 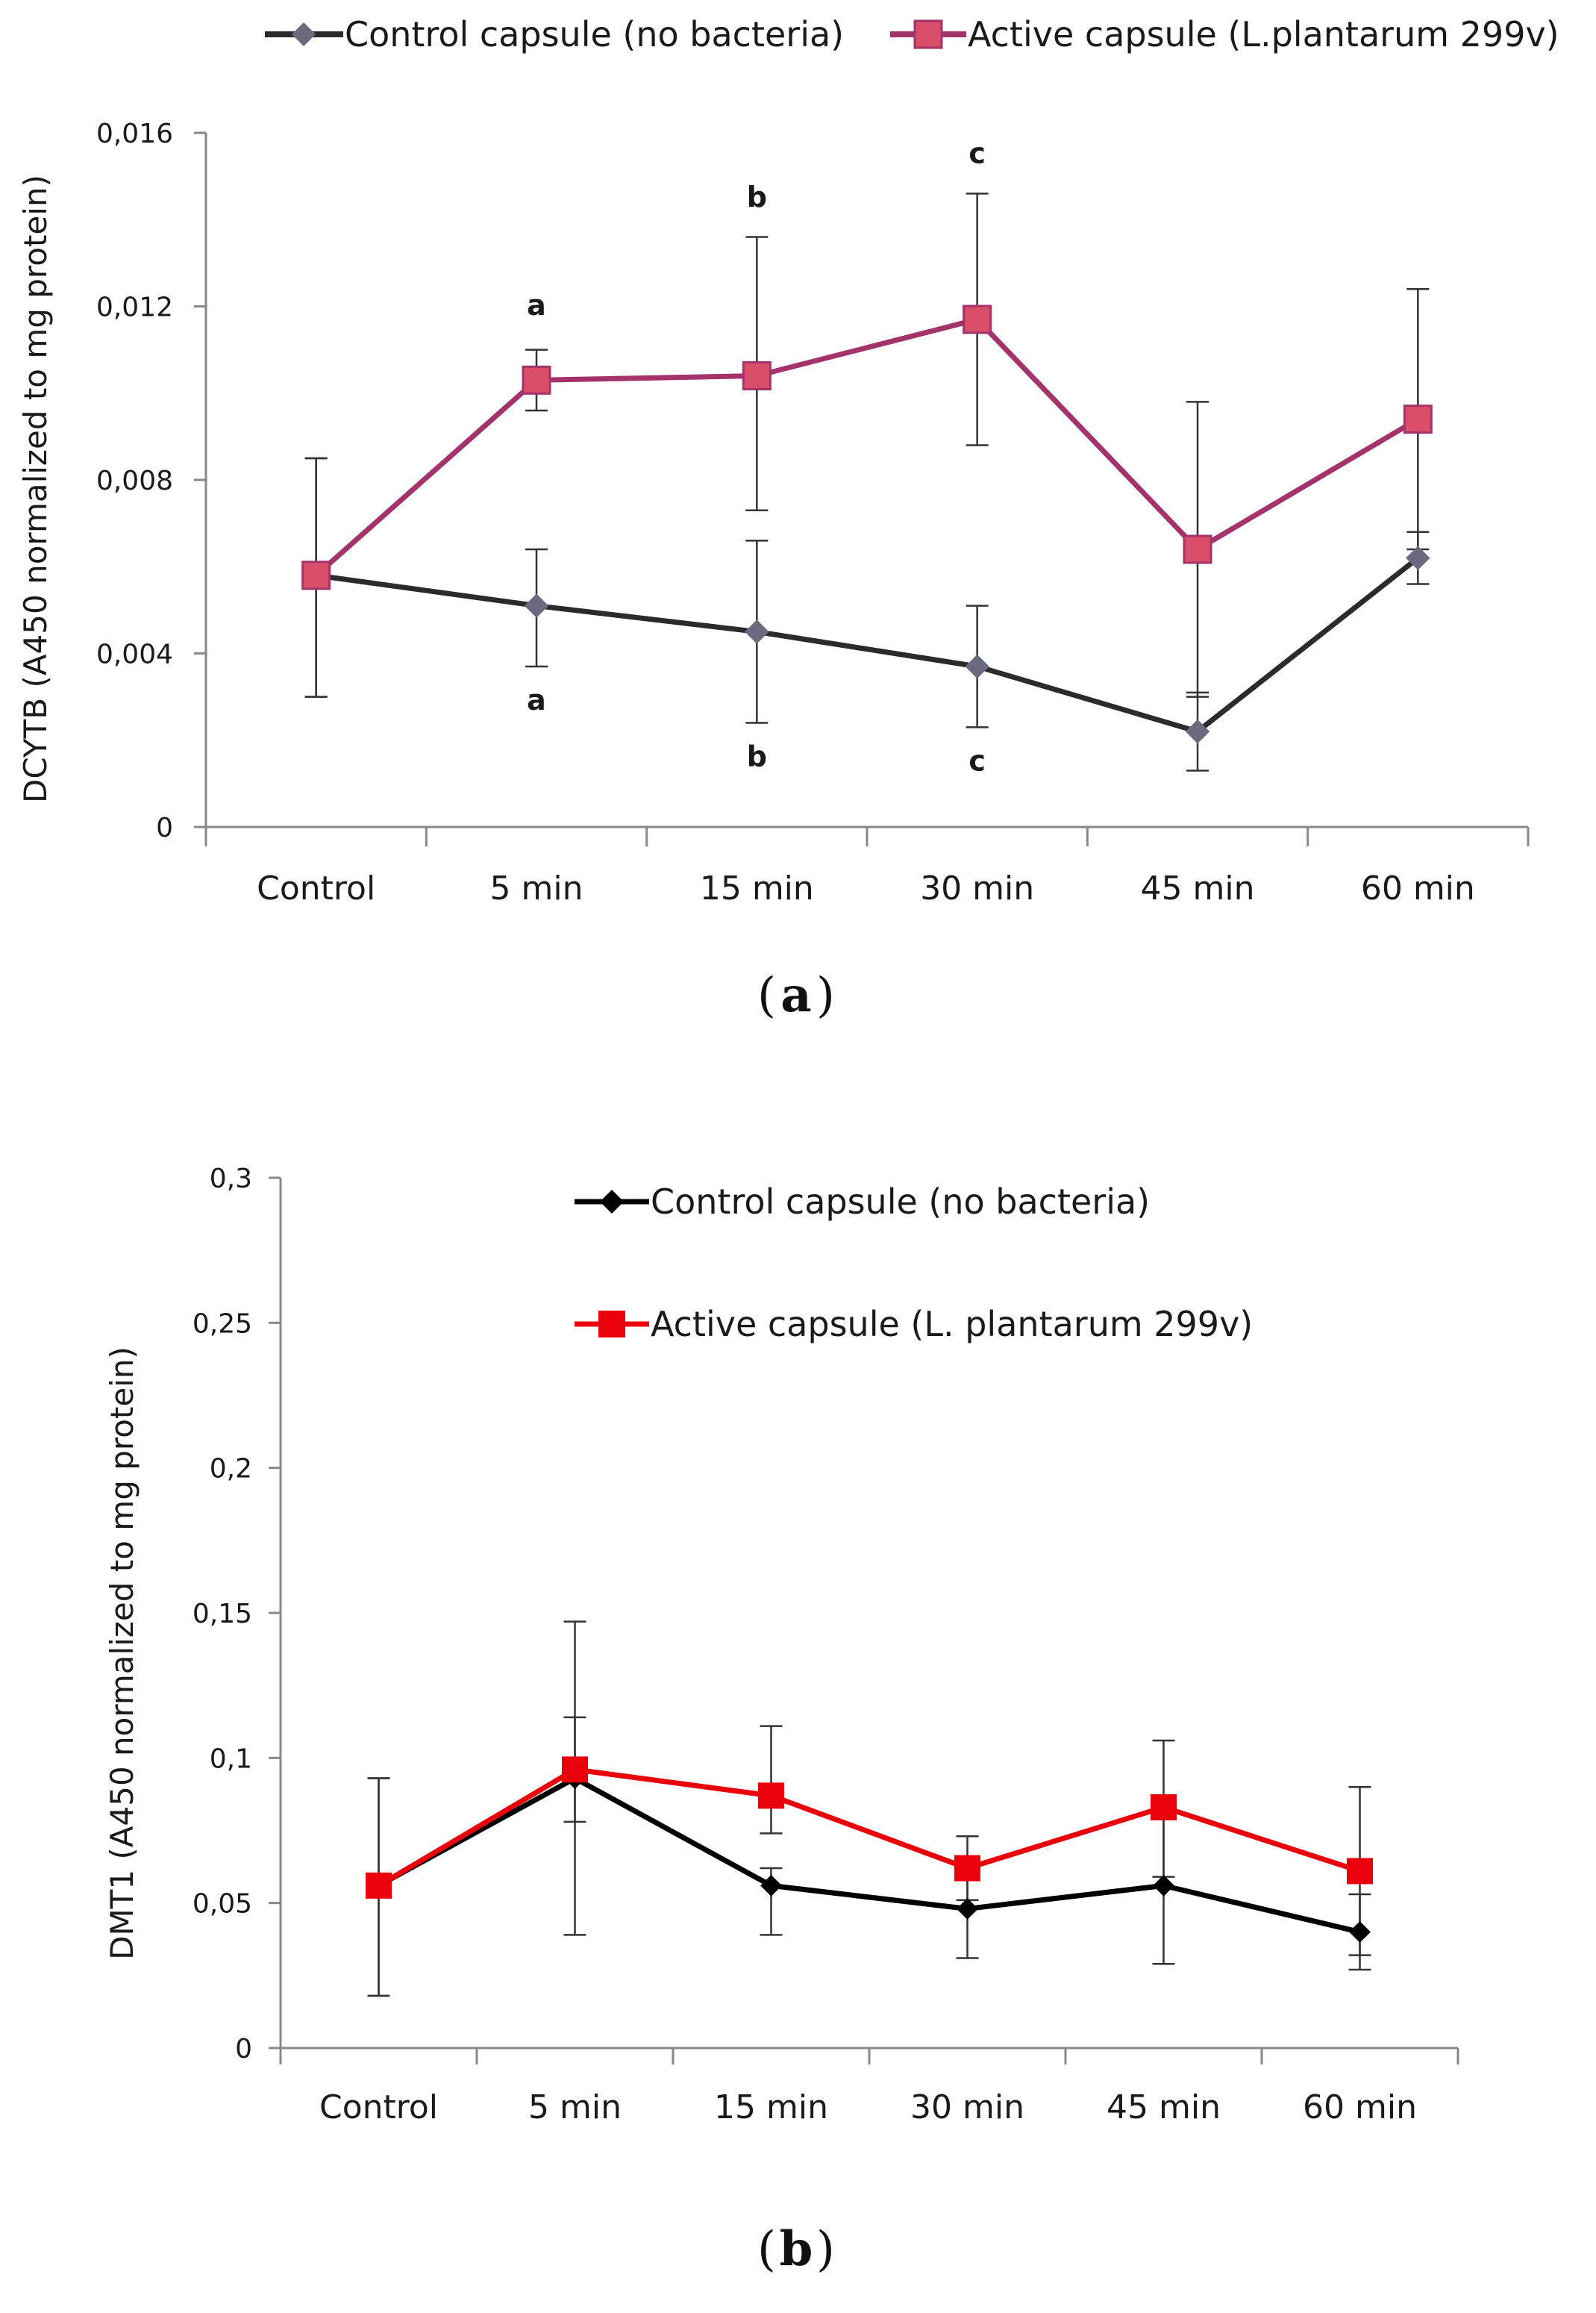 I want to click on legend-control-series-b: Control capsule (no bacteria), so click(x=862, y=1202).